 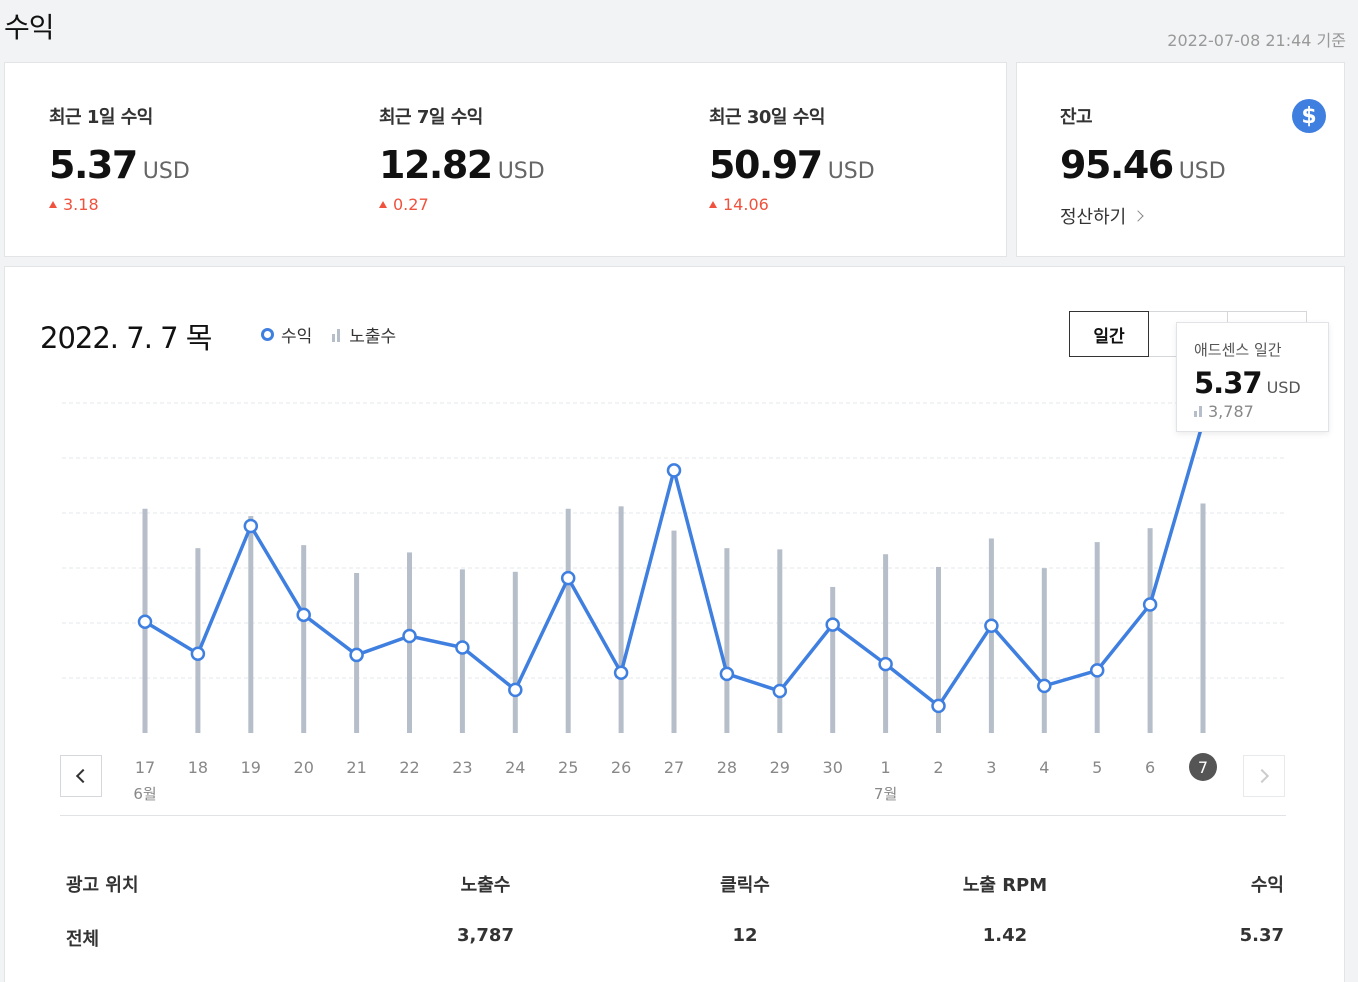 I want to click on table-row: 전체 3,787 12 1.42 5.37, so click(x=675, y=940).